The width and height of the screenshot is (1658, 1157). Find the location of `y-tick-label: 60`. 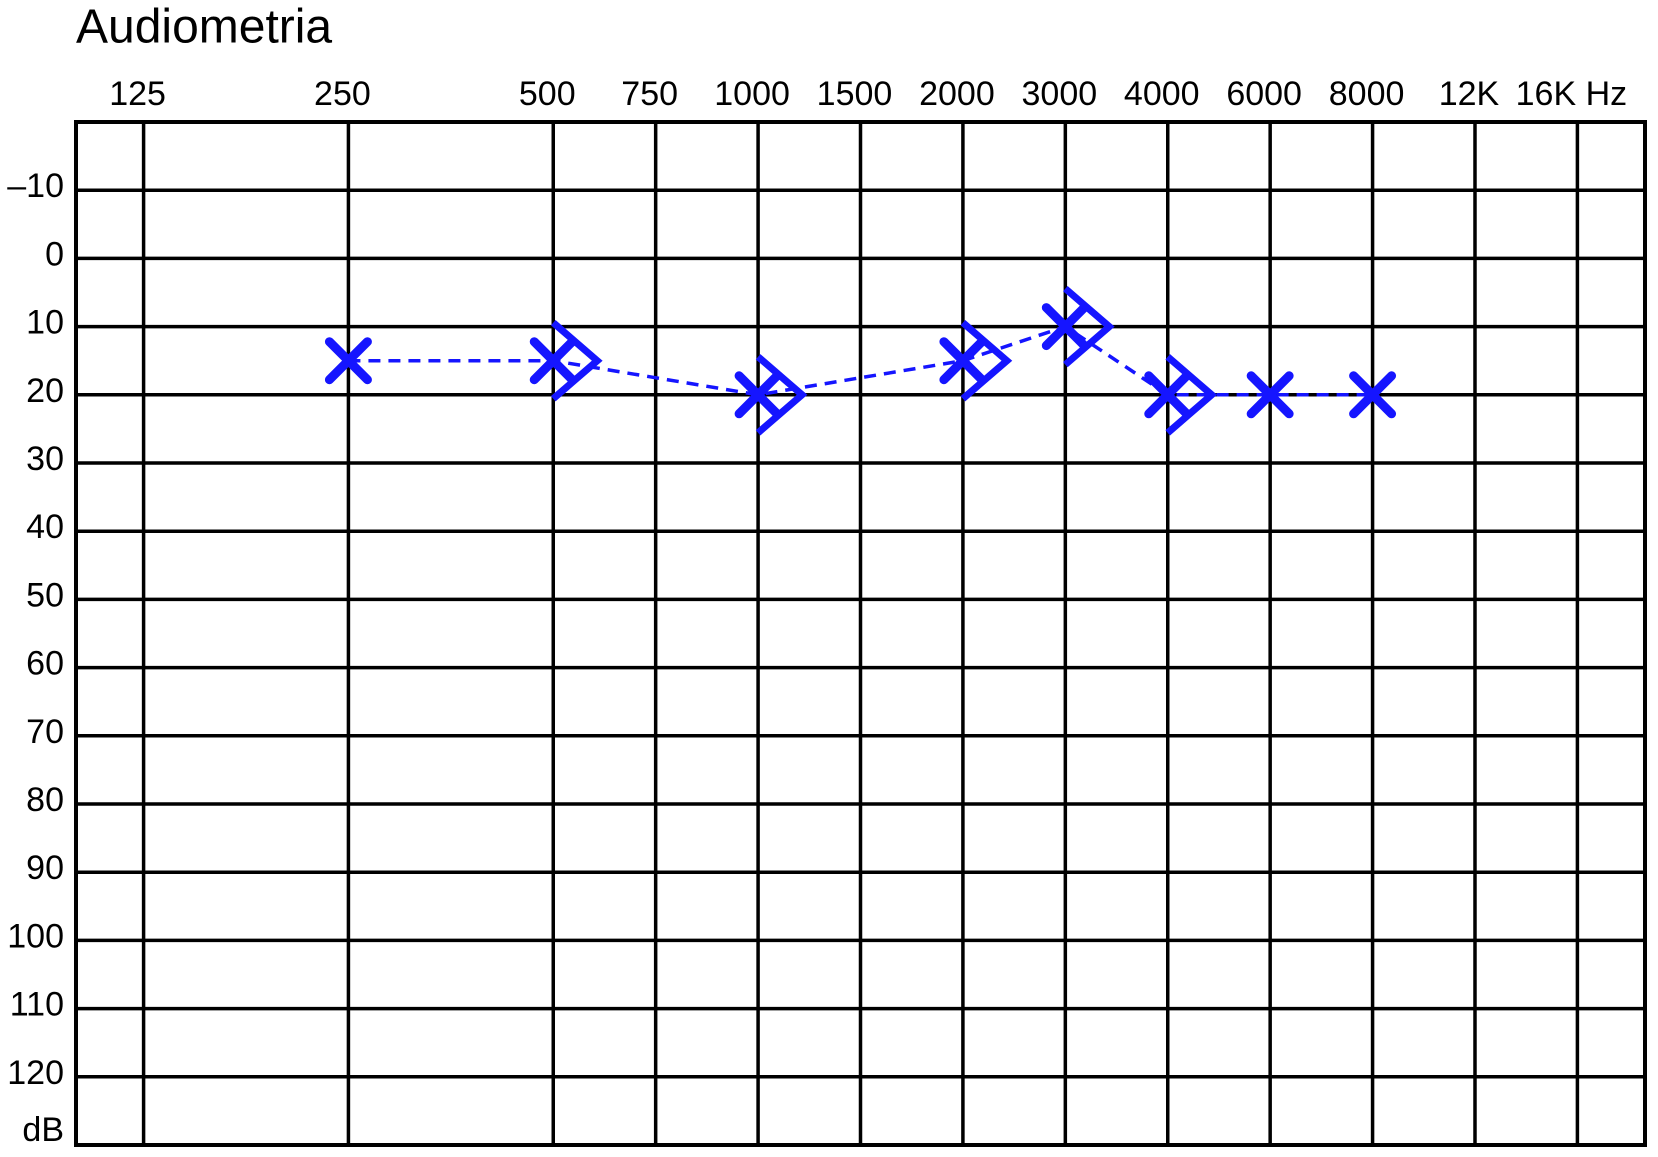

y-tick-label: 60 is located at coordinates (45, 664).